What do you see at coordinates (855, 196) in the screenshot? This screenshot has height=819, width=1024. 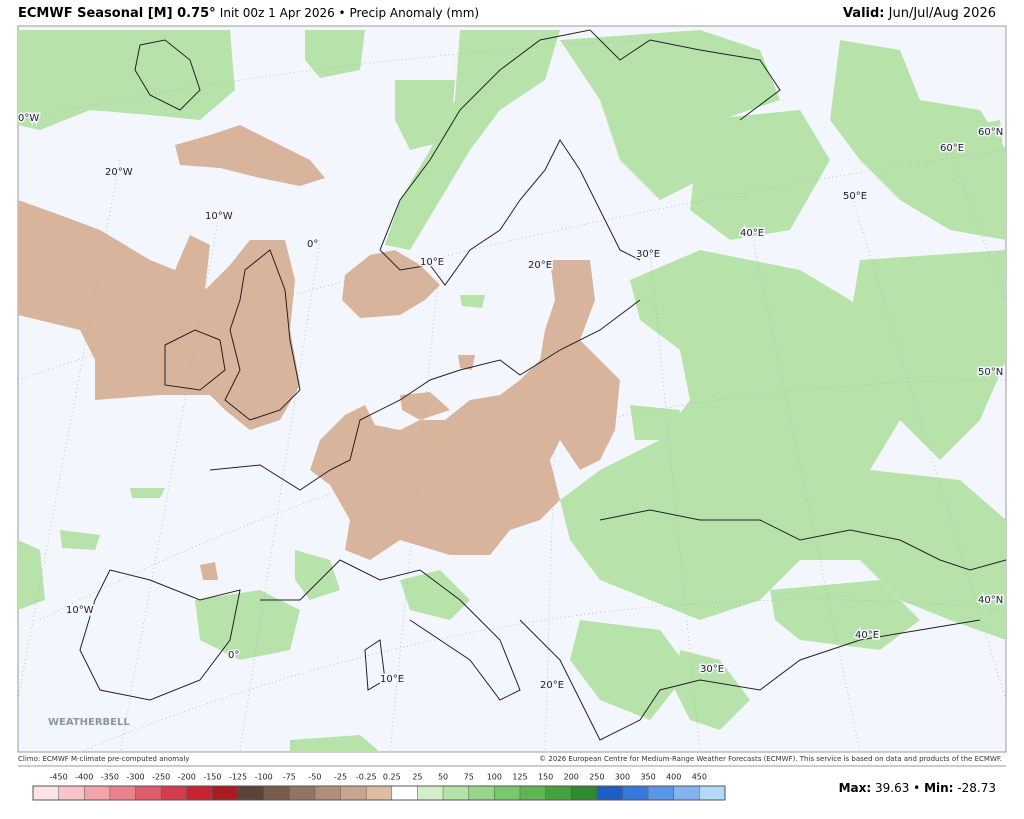 I see `map-label: 50°E` at bounding box center [855, 196].